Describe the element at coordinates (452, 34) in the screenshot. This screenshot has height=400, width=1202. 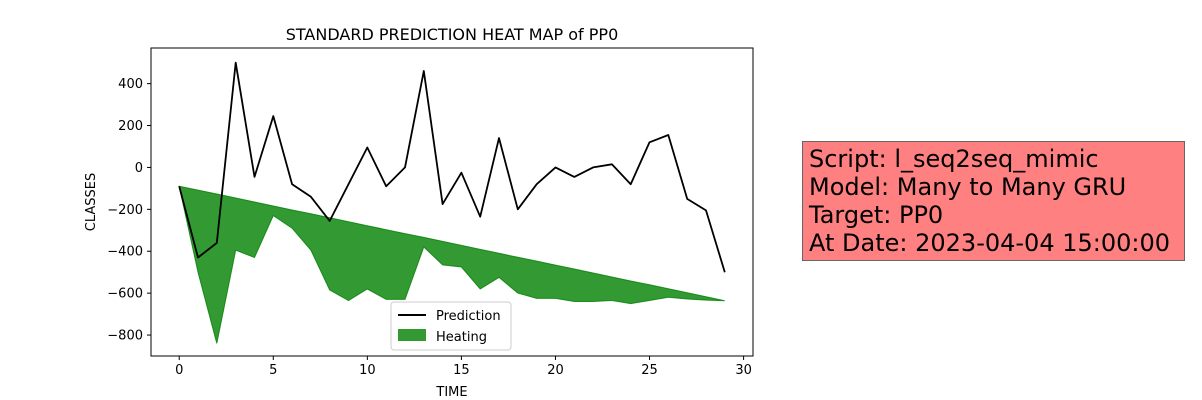
I see `chart-title: STANDARD PREDICTION HEAT MAP of PP0` at that location.